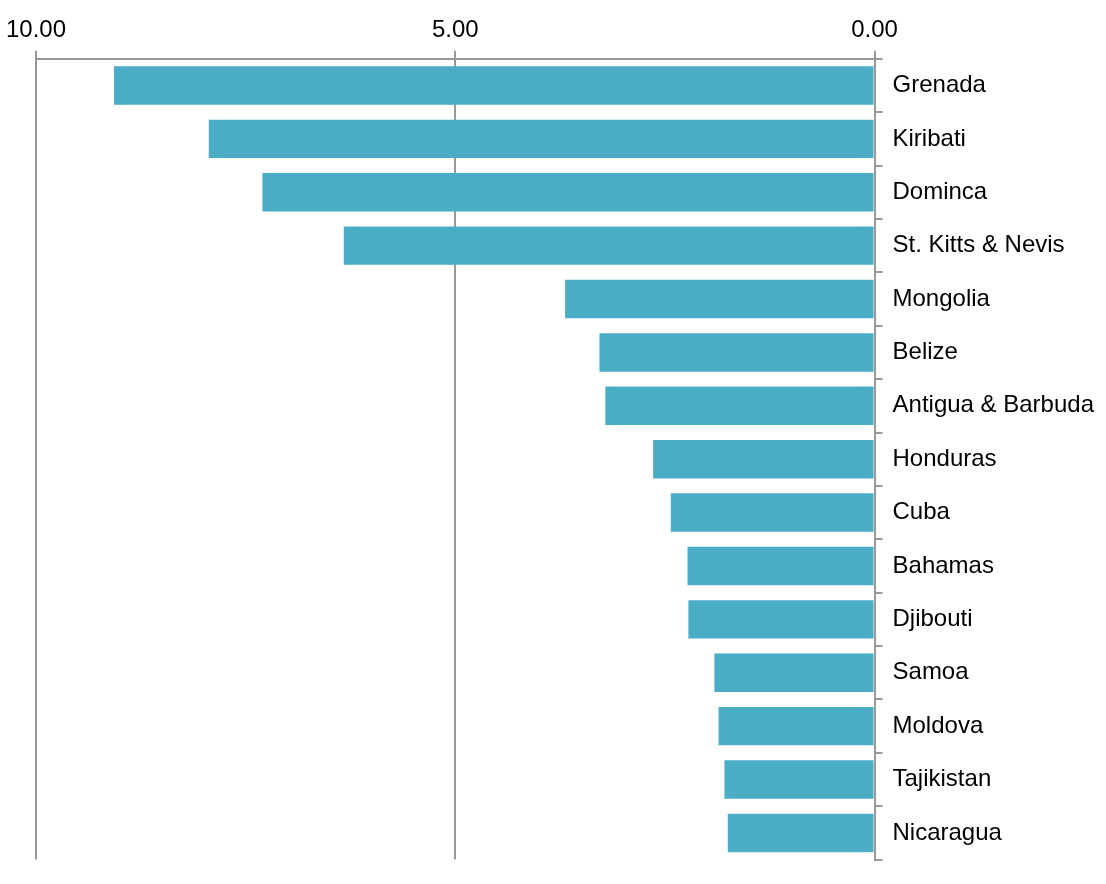  Describe the element at coordinates (931, 671) in the screenshot. I see `y-tick-label: Samoa` at that location.